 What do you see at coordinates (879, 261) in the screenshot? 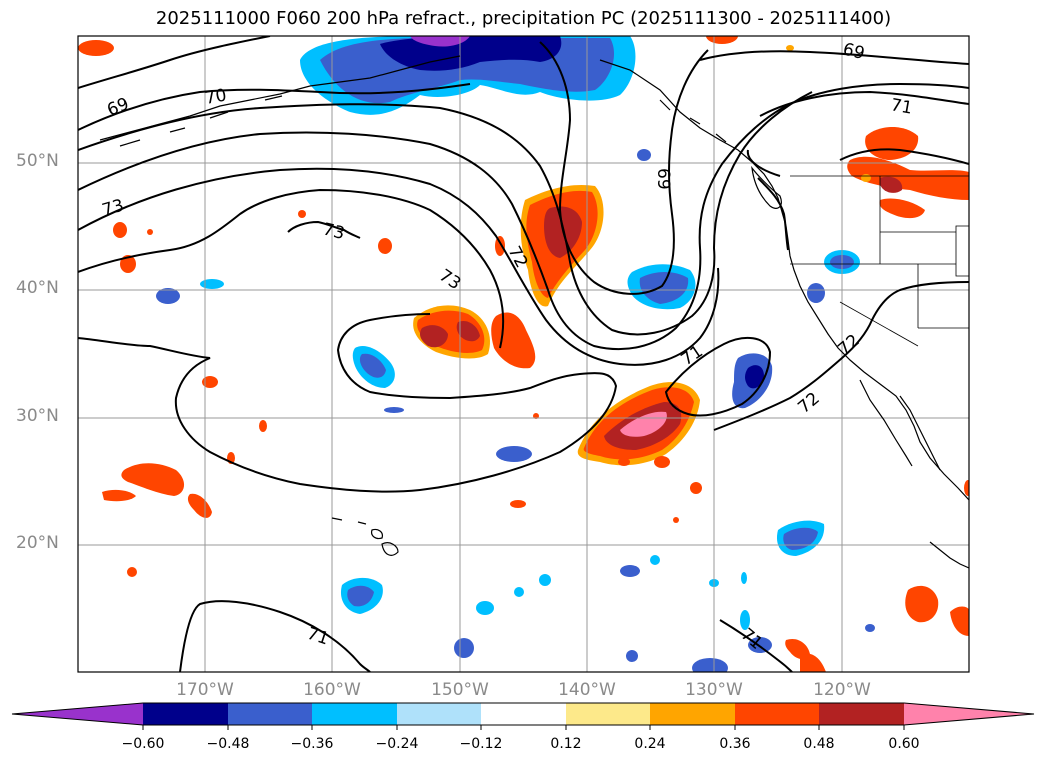
I see `political-borders` at bounding box center [879, 261].